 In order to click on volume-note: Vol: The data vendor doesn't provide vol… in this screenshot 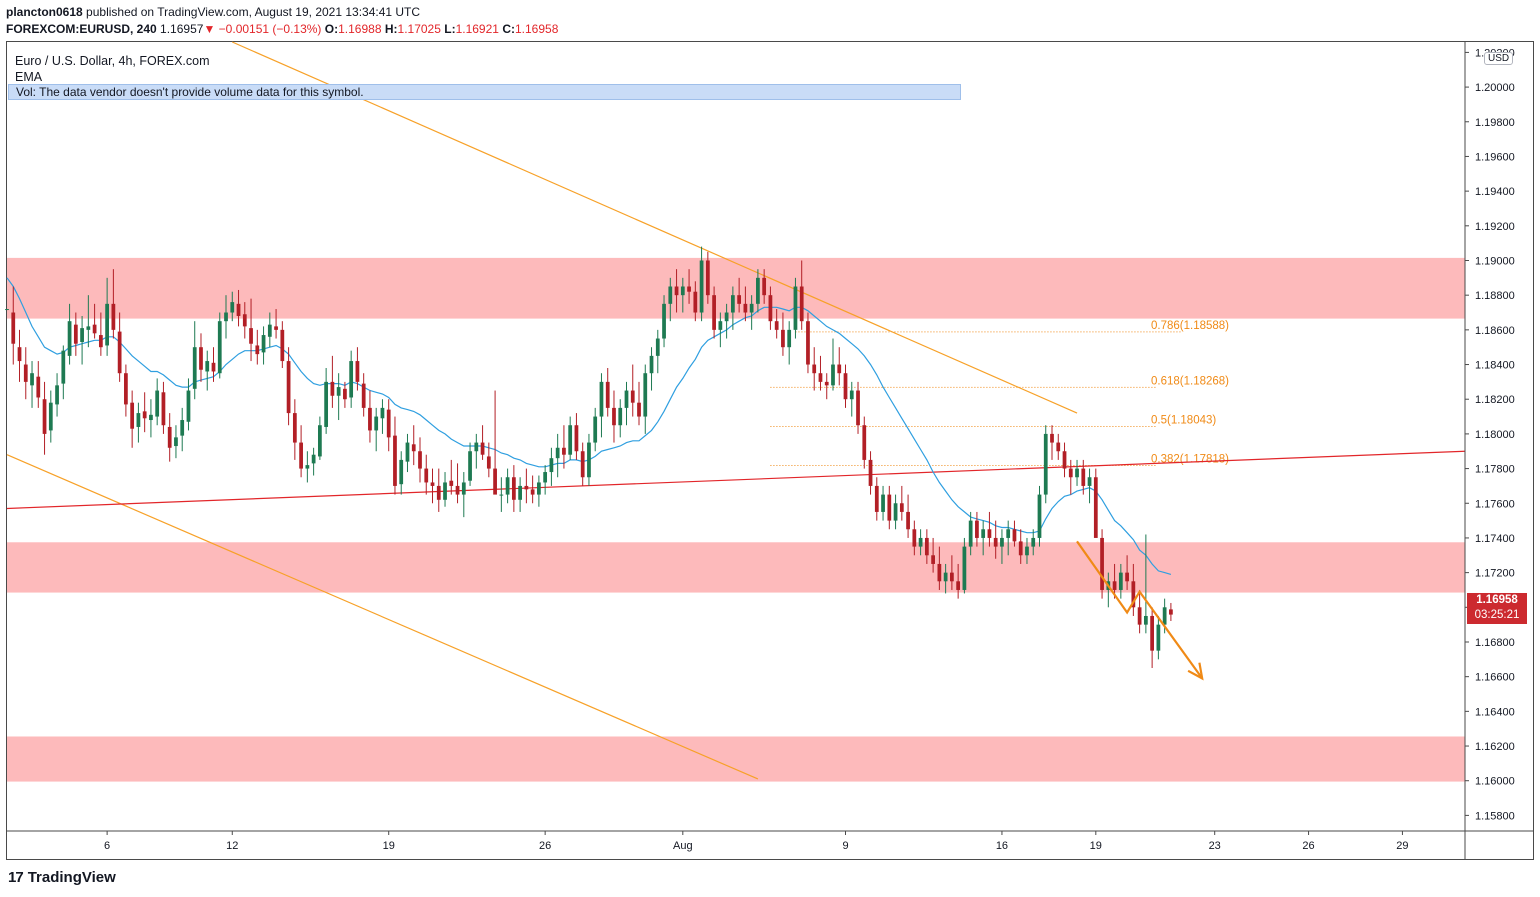, I will do `click(484, 92)`.